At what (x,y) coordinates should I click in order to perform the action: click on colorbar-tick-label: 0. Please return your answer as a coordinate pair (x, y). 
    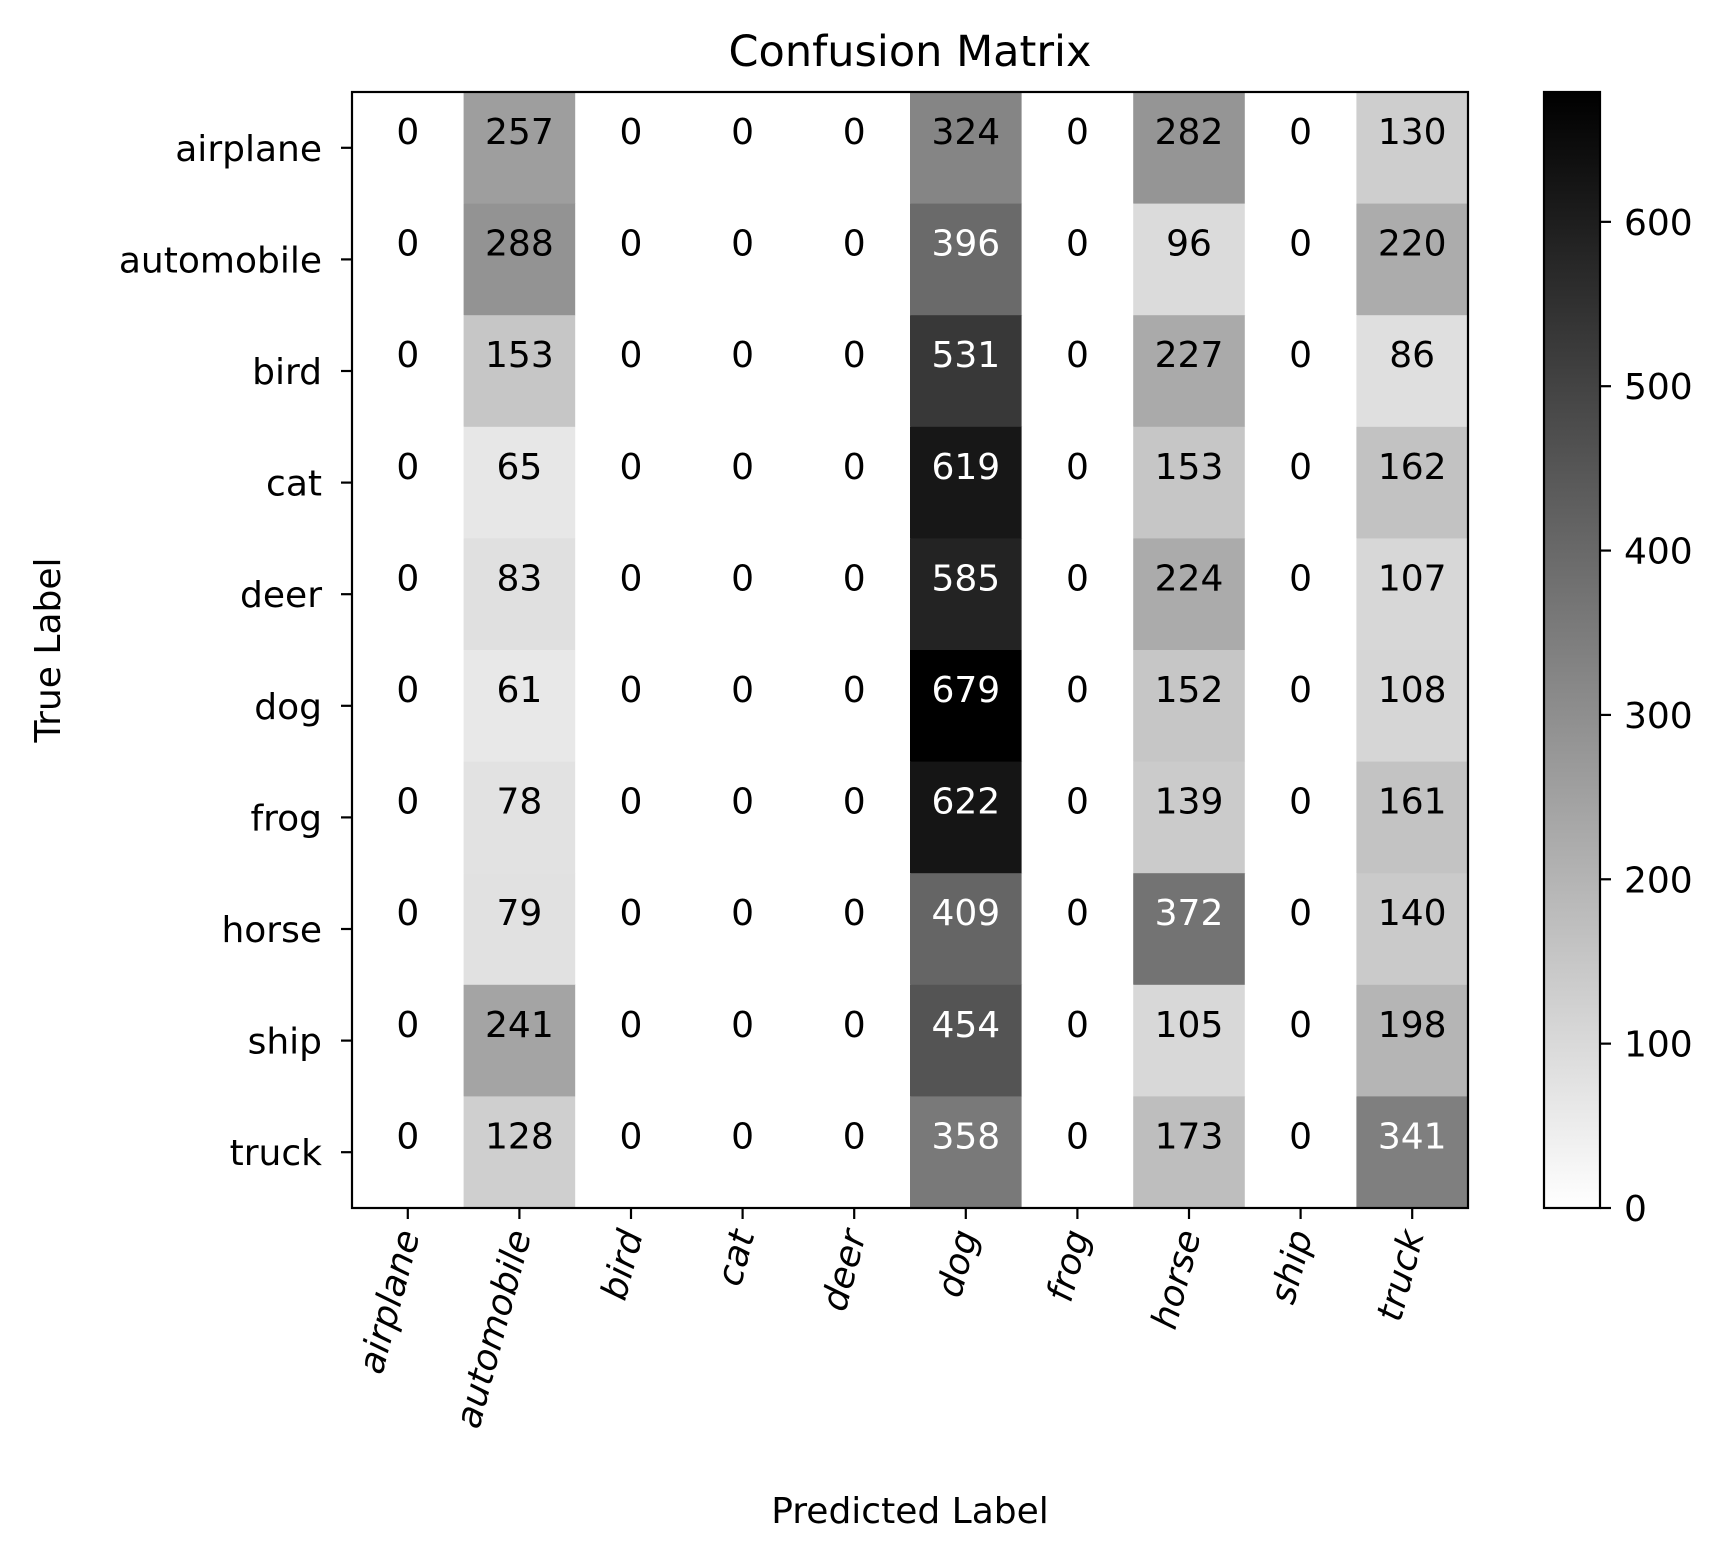
    Looking at the image, I should click on (1635, 1209).